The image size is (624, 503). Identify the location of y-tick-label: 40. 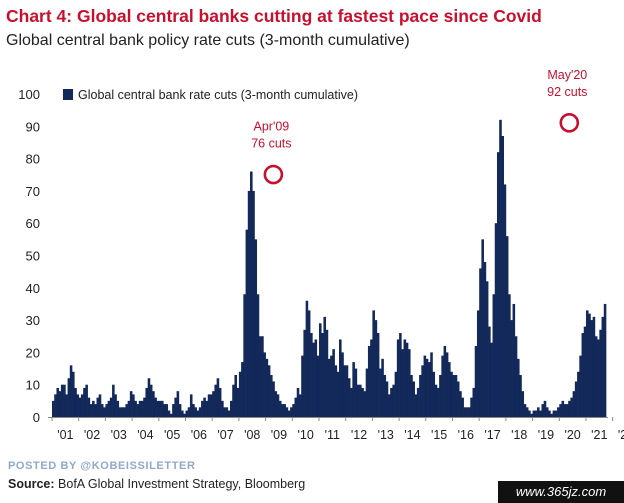
(33, 288).